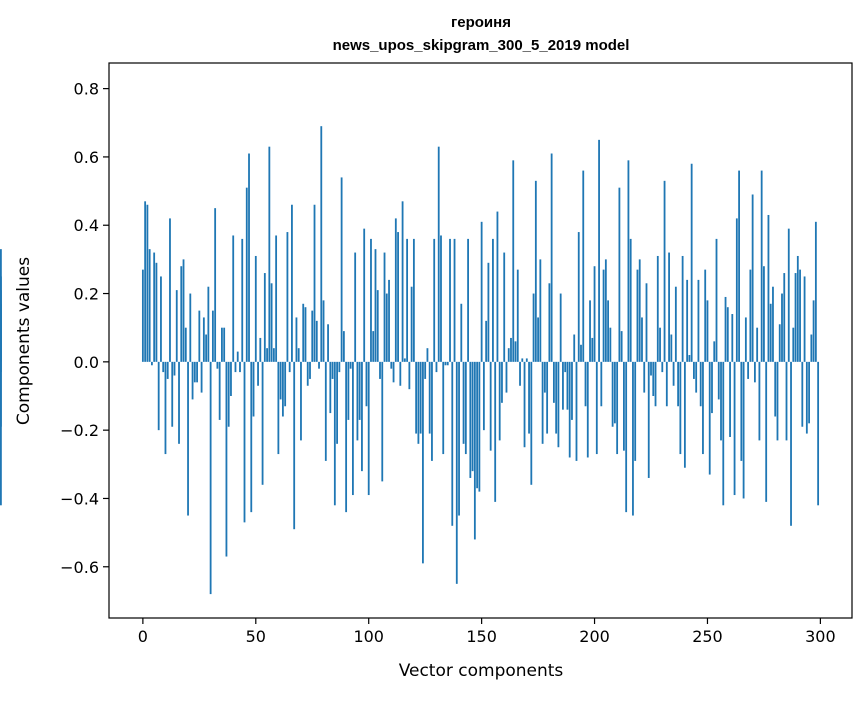  I want to click on y-tick-label: −0.6, so click(79, 567).